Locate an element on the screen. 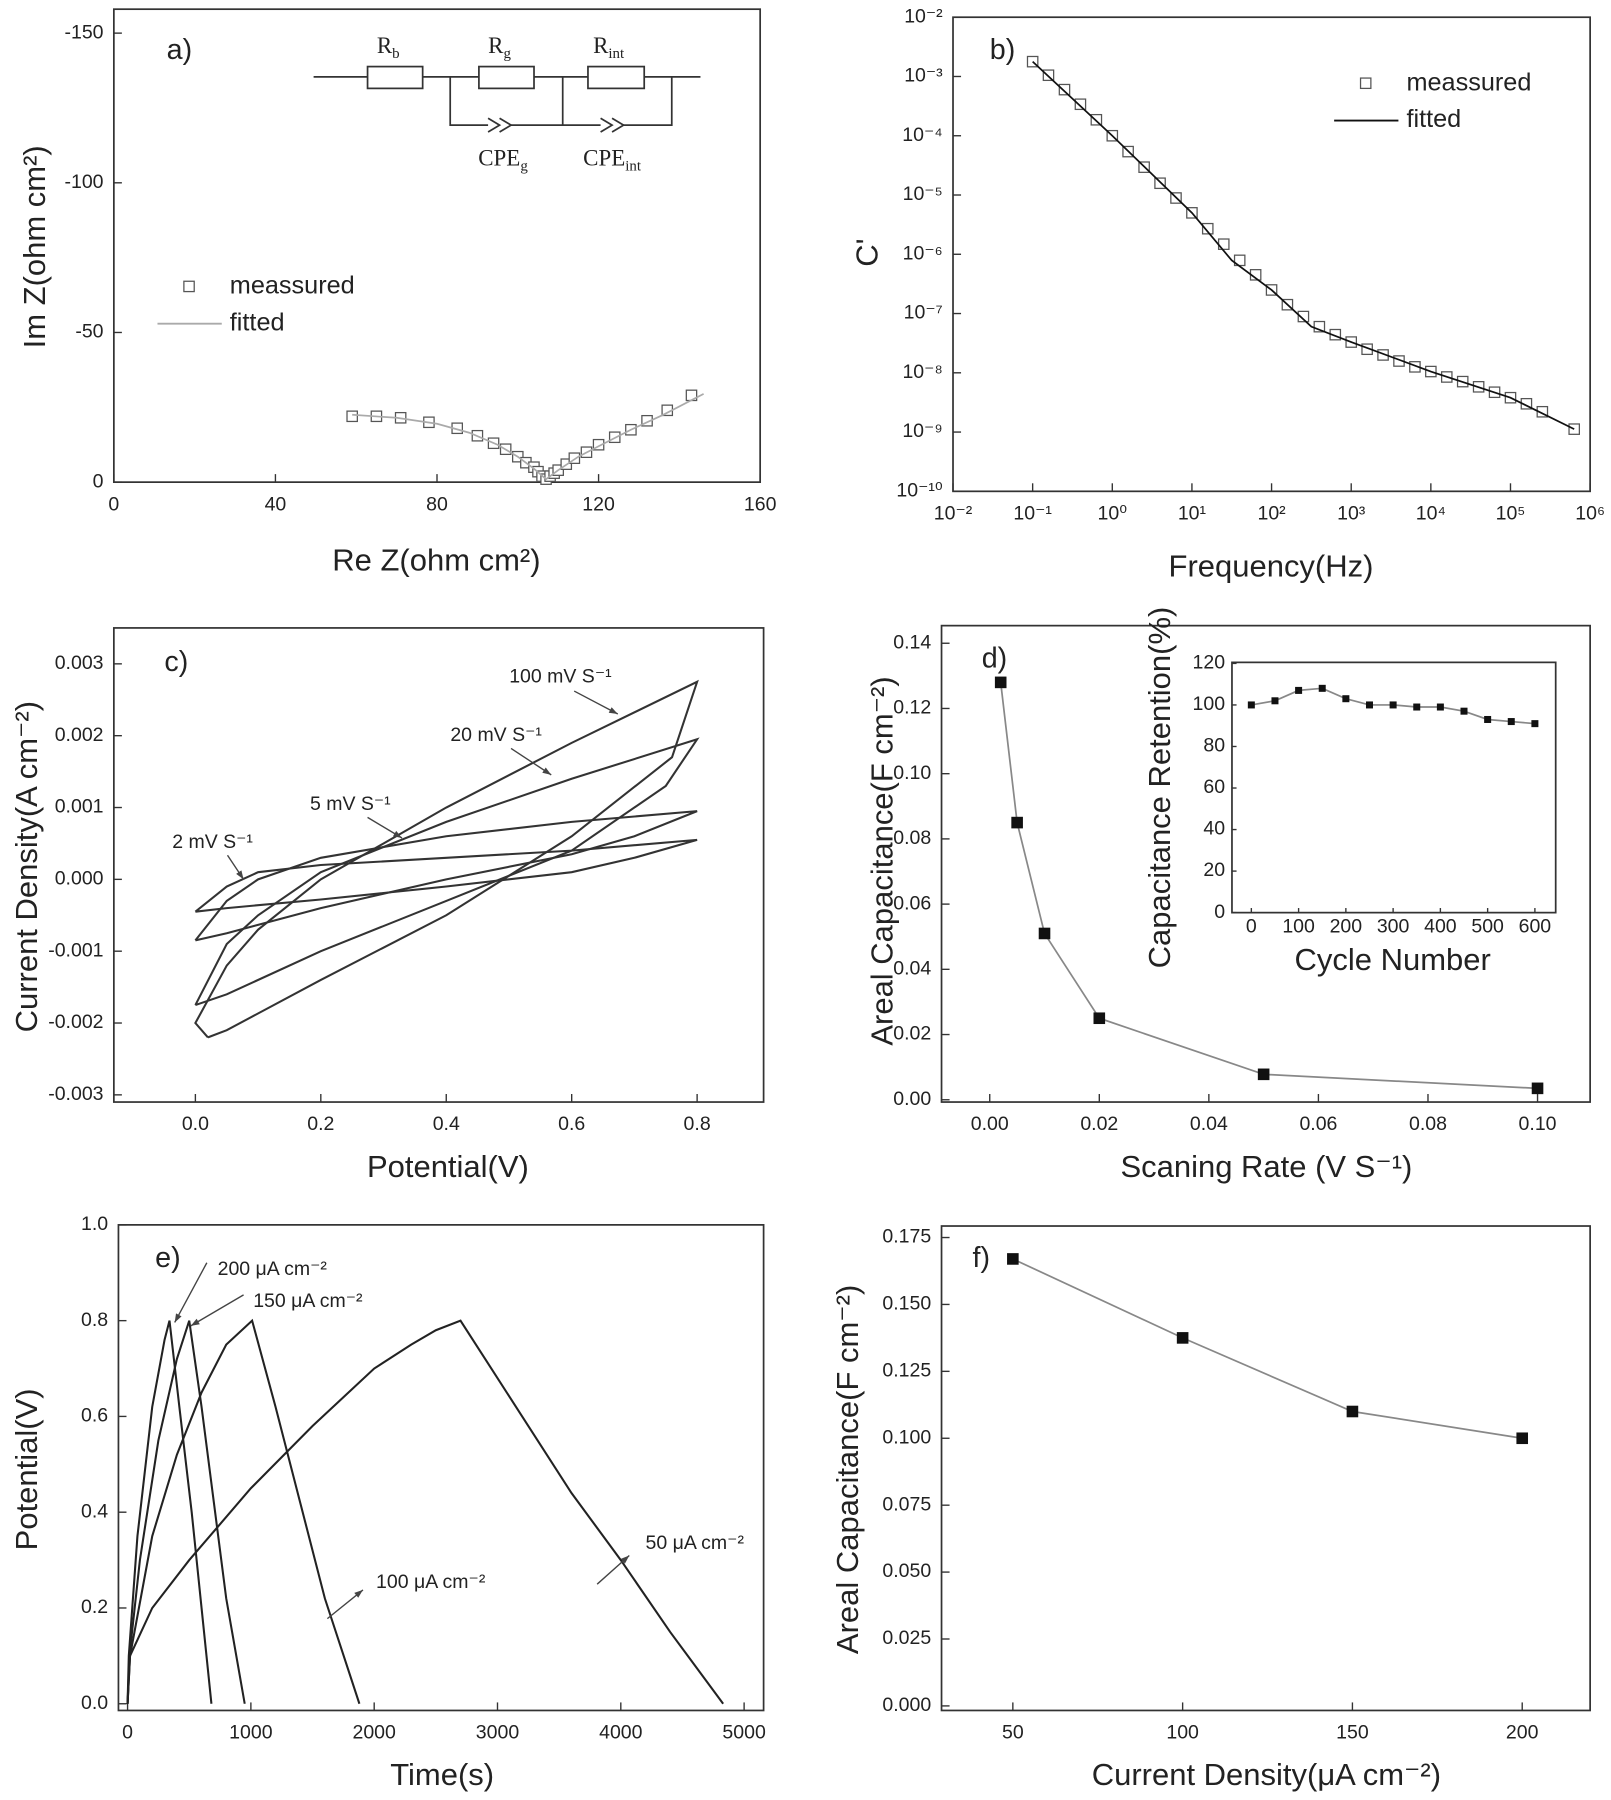  y-tick-label: 0.002 is located at coordinates (79, 735).